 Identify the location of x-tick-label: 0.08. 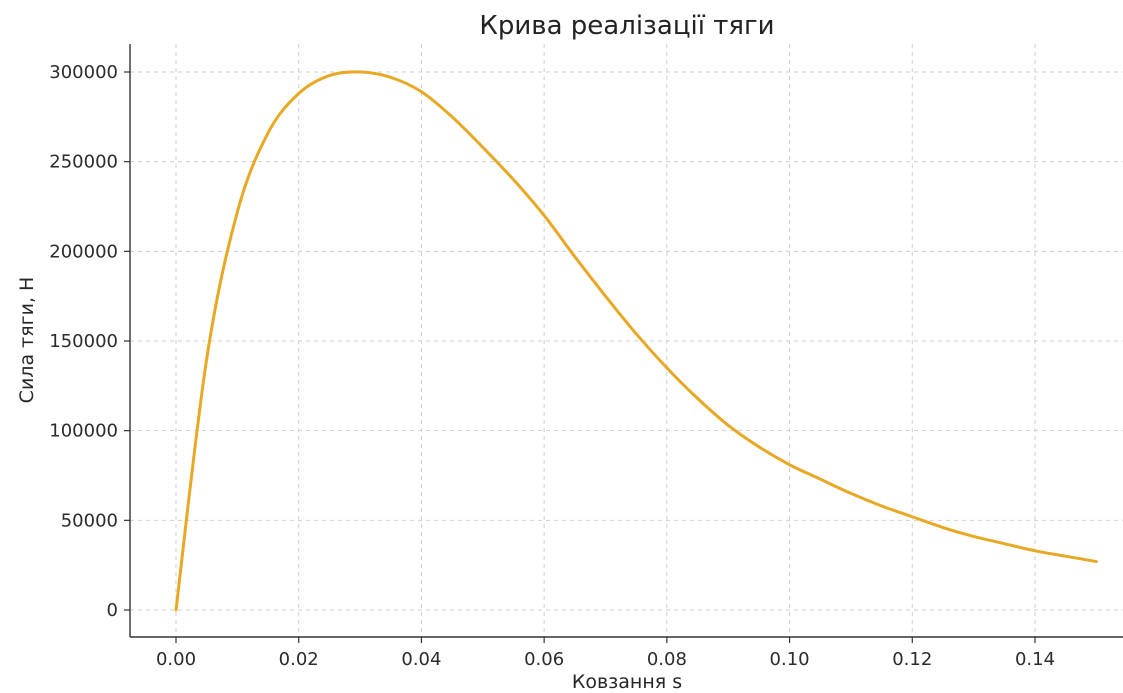
(667, 659).